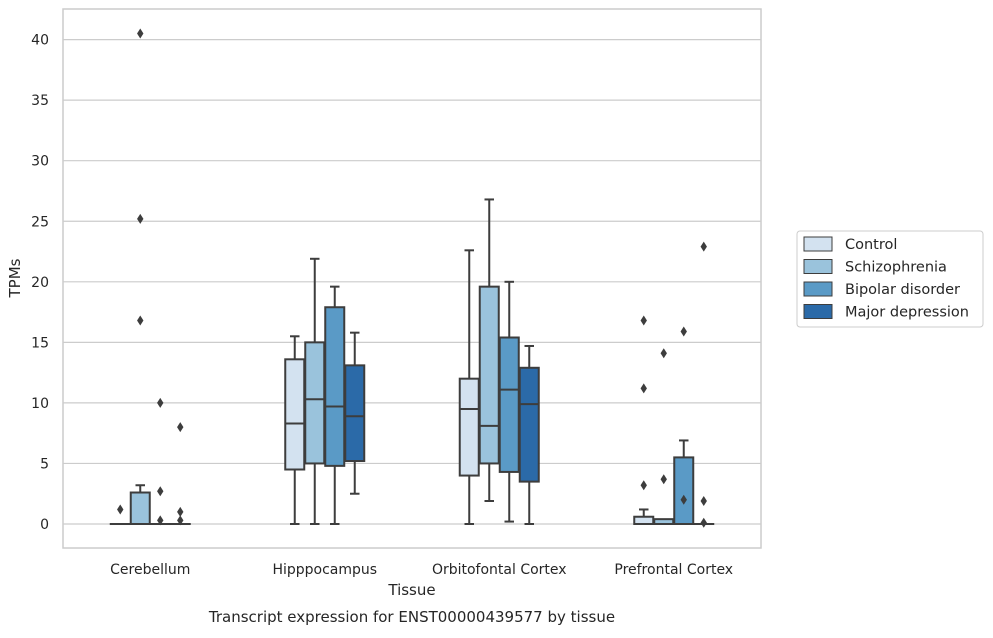 The width and height of the screenshot is (993, 638). Describe the element at coordinates (896, 268) in the screenshot. I see `legend-label: Schizophrenia` at that location.